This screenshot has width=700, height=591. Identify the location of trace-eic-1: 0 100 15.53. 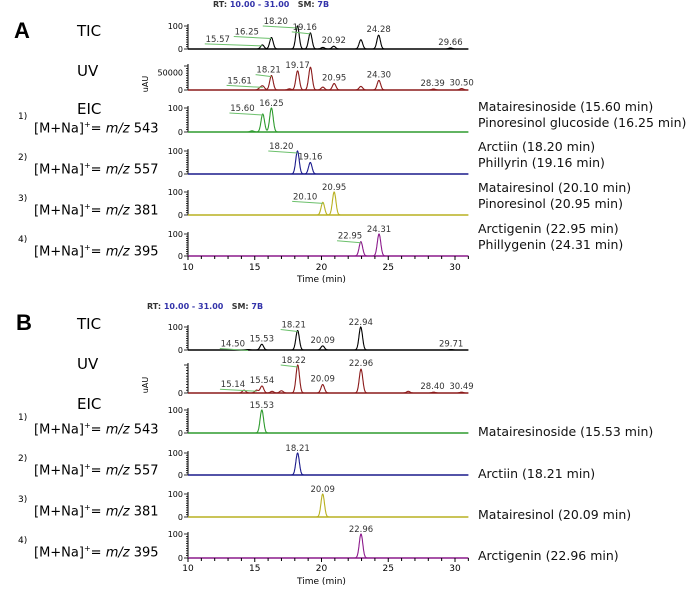
(318, 419).